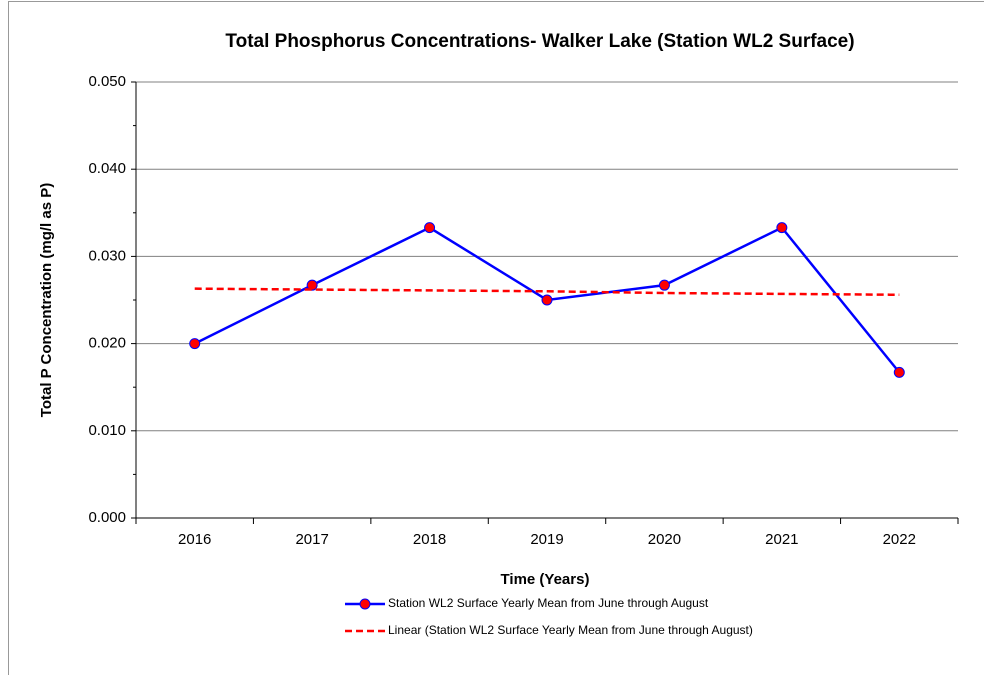 The width and height of the screenshot is (984, 675). What do you see at coordinates (107, 343) in the screenshot?
I see `y-tick-label: 0.020` at bounding box center [107, 343].